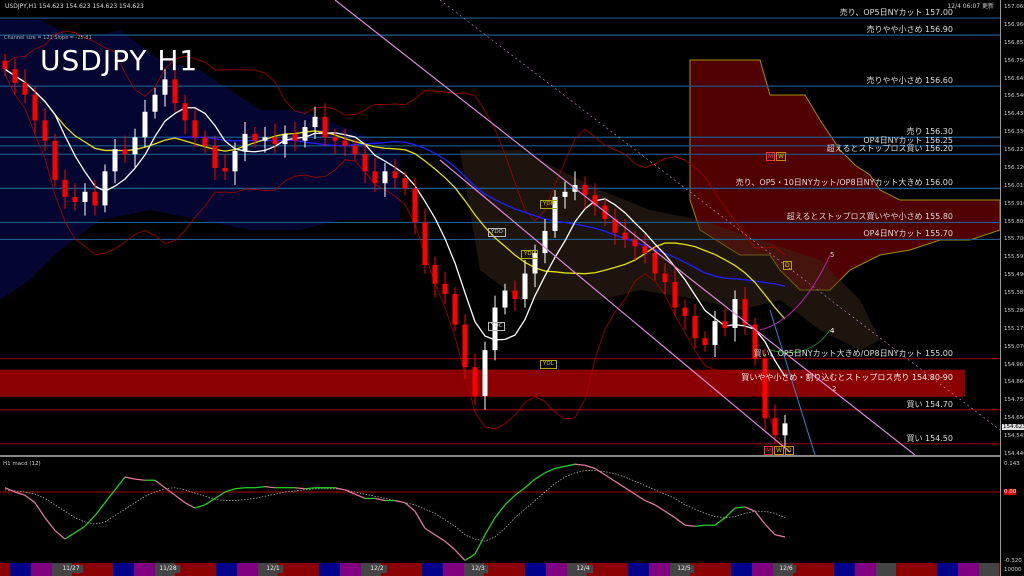 This screenshot has width=1024, height=576. I want to click on price-tick: 155.700, so click(1014, 239).